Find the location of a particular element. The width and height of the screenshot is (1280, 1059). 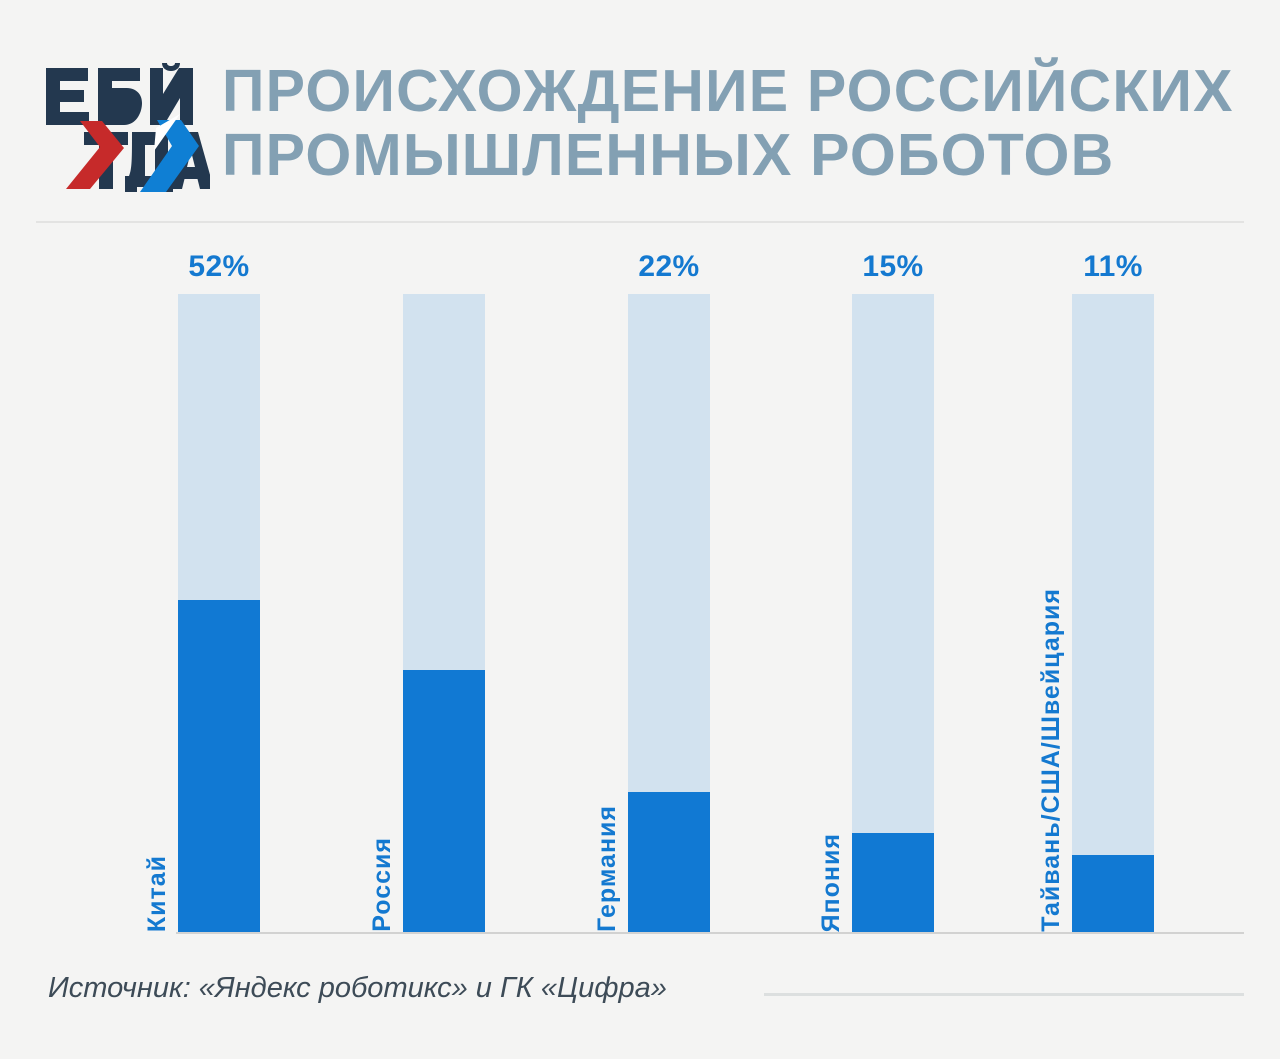

bar-fill-taiwan-usa-switzerland is located at coordinates (1113, 893).